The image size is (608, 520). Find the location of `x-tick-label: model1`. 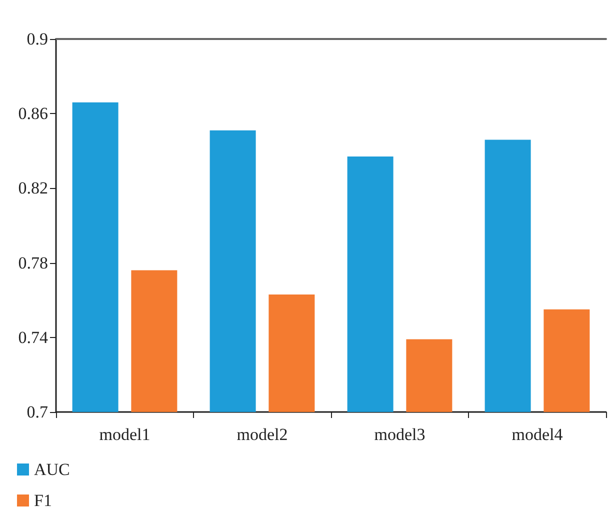

x-tick-label: model1 is located at coordinates (124, 434).